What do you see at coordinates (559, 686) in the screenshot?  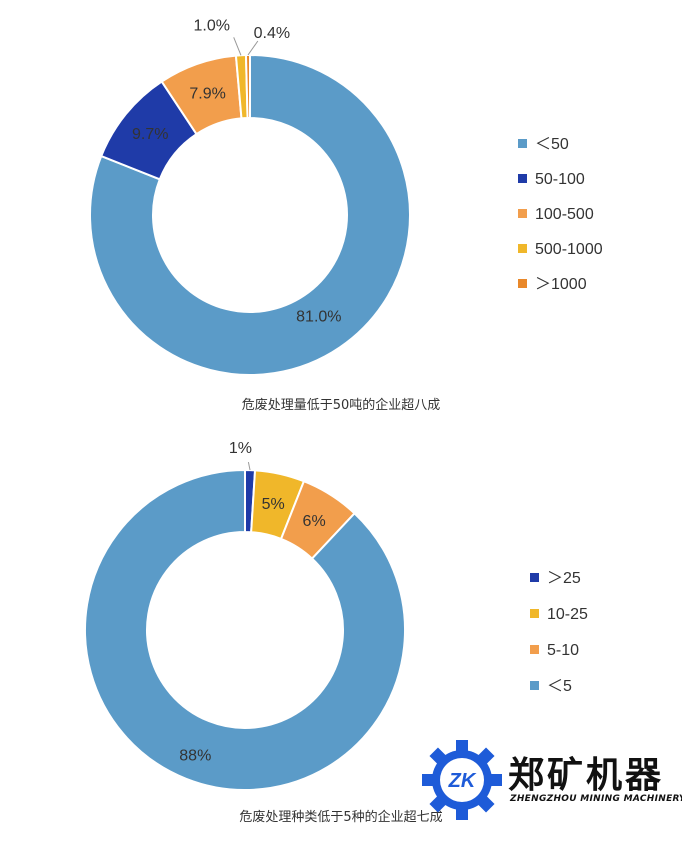 I see `legend-label-5: ＜5` at bounding box center [559, 686].